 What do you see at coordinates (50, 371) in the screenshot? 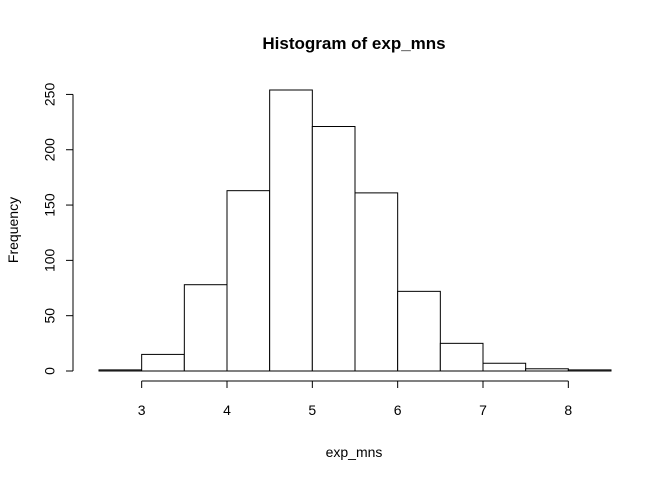
I see `y-tick-label: 0` at bounding box center [50, 371].